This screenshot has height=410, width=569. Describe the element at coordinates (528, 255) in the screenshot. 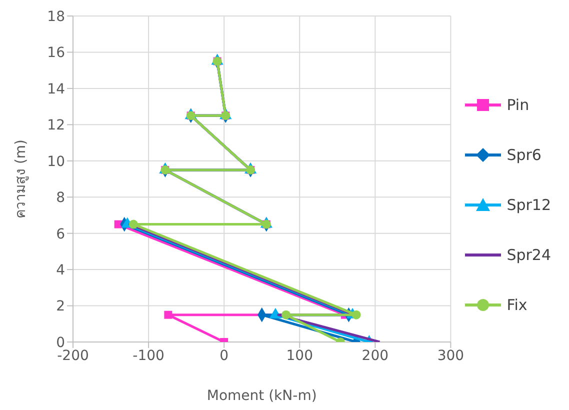

I see `legend-label: Spr24` at that location.